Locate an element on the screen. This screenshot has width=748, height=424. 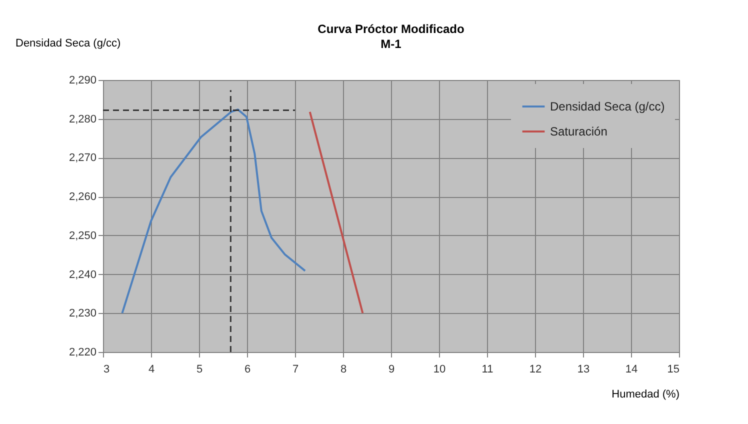
y-tick-label: 2,240 is located at coordinates (82, 274).